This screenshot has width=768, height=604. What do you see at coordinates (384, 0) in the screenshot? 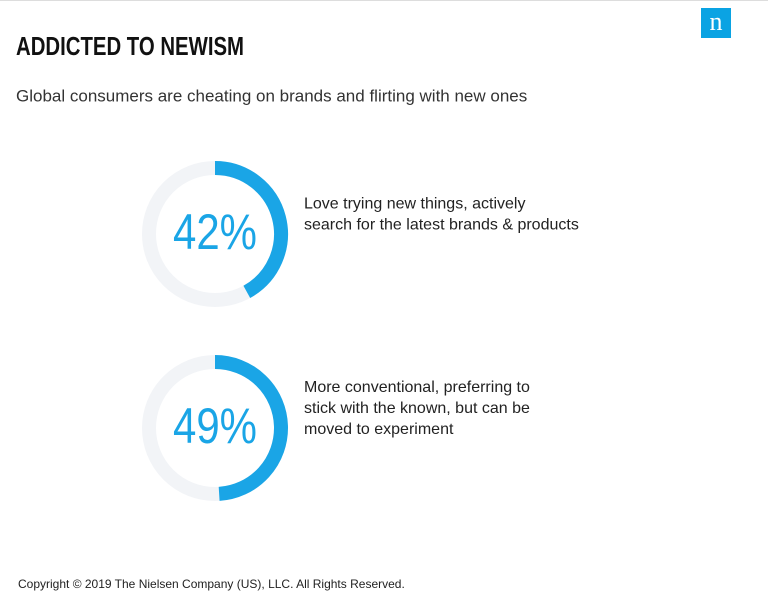
I see `top-border` at bounding box center [384, 0].